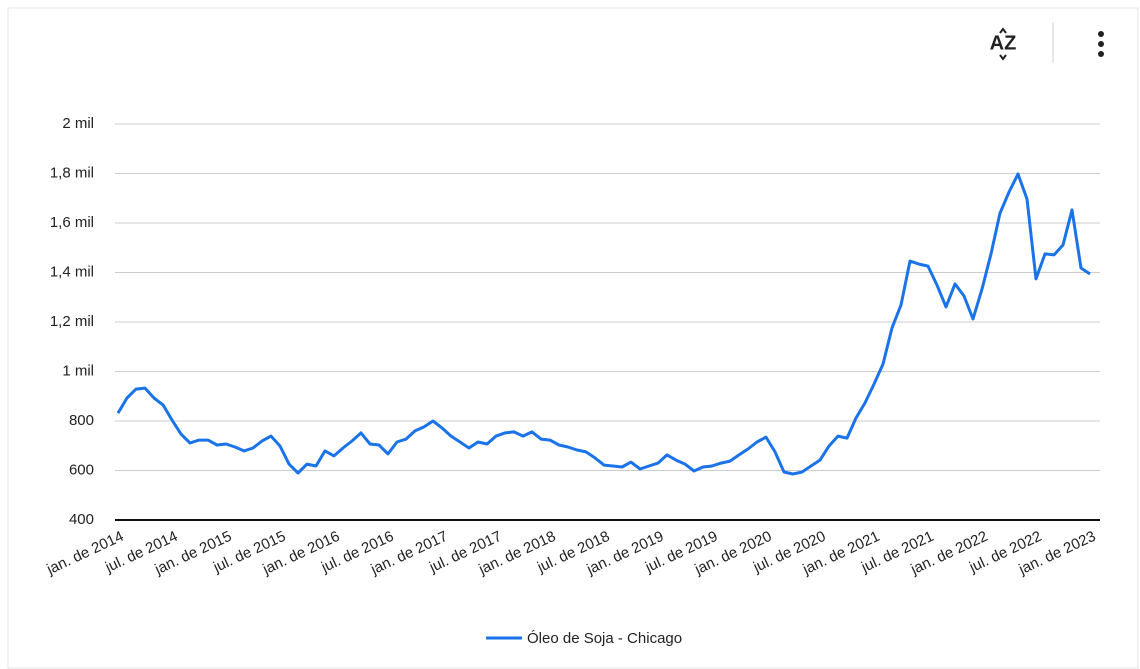 The image size is (1140, 669). What do you see at coordinates (81, 519) in the screenshot?
I see `y-tick-label: 400` at bounding box center [81, 519].